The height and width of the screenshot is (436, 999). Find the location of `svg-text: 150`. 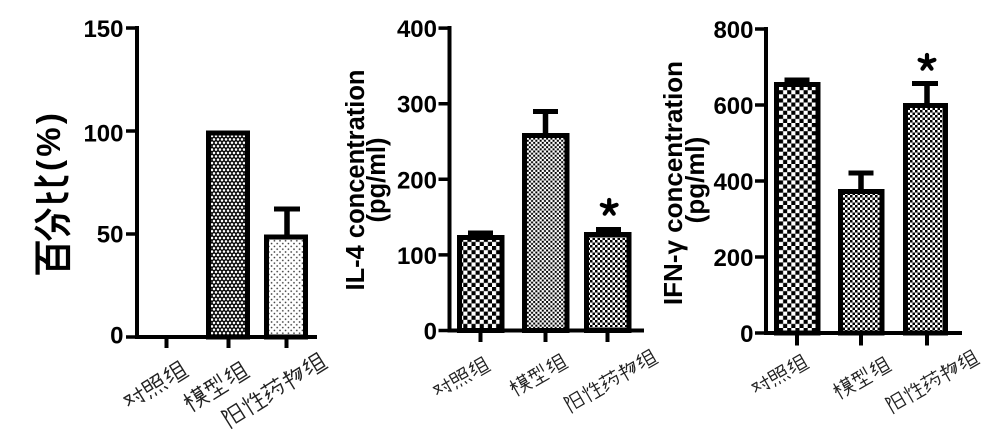

svg-text: 150 is located at coordinates (103, 29).